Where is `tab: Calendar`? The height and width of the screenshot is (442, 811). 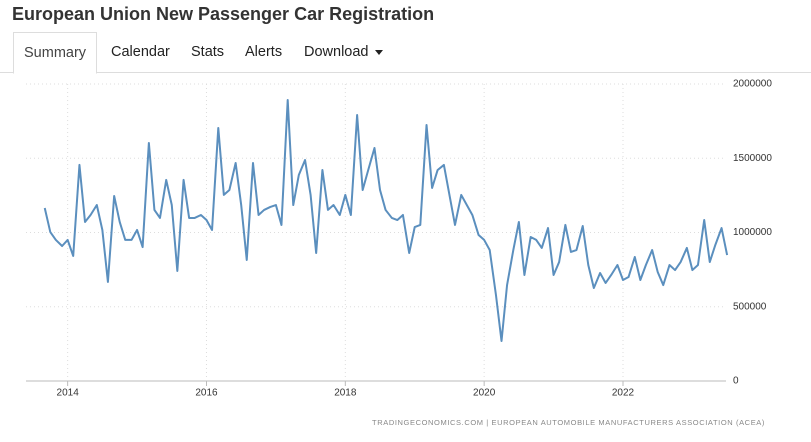 tab: Calendar is located at coordinates (140, 52).